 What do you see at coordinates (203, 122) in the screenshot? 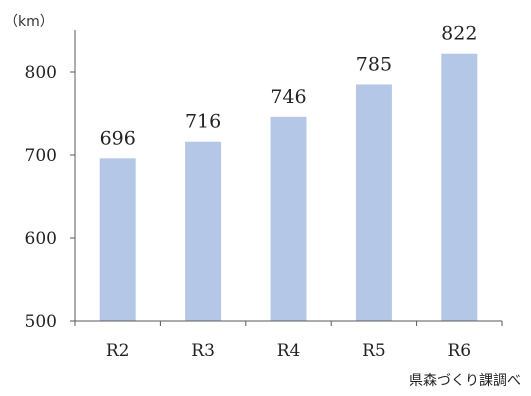
I see `data-label-r3: 716` at bounding box center [203, 122].